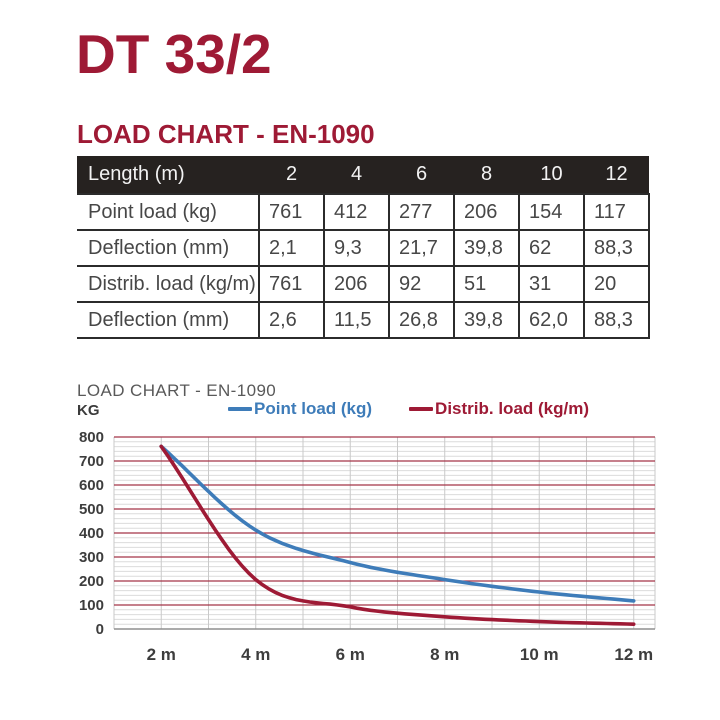  What do you see at coordinates (350, 654) in the screenshot?
I see `x-tick-label: 6 m` at bounding box center [350, 654].